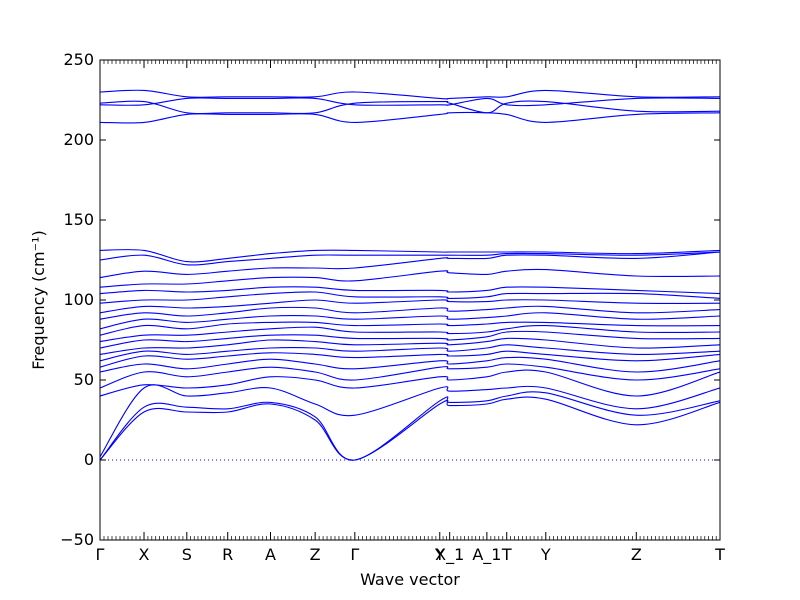 This screenshot has width=800, height=600. What do you see at coordinates (227, 554) in the screenshot?
I see `x-tick-label: R` at bounding box center [227, 554].